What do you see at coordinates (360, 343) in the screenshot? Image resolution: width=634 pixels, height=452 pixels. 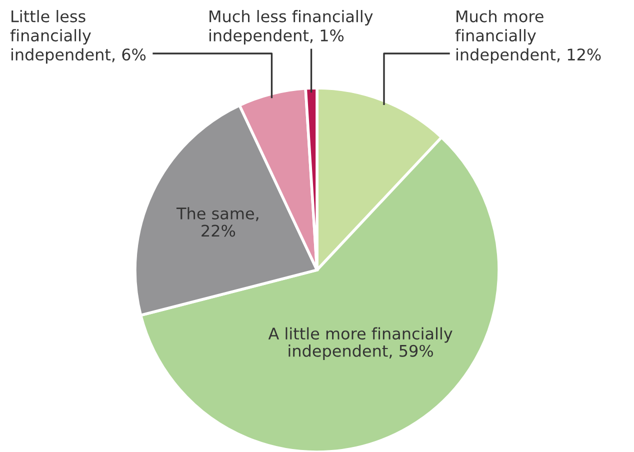 I see `slice-label: A little more financially independent, 59%` at bounding box center [360, 343].